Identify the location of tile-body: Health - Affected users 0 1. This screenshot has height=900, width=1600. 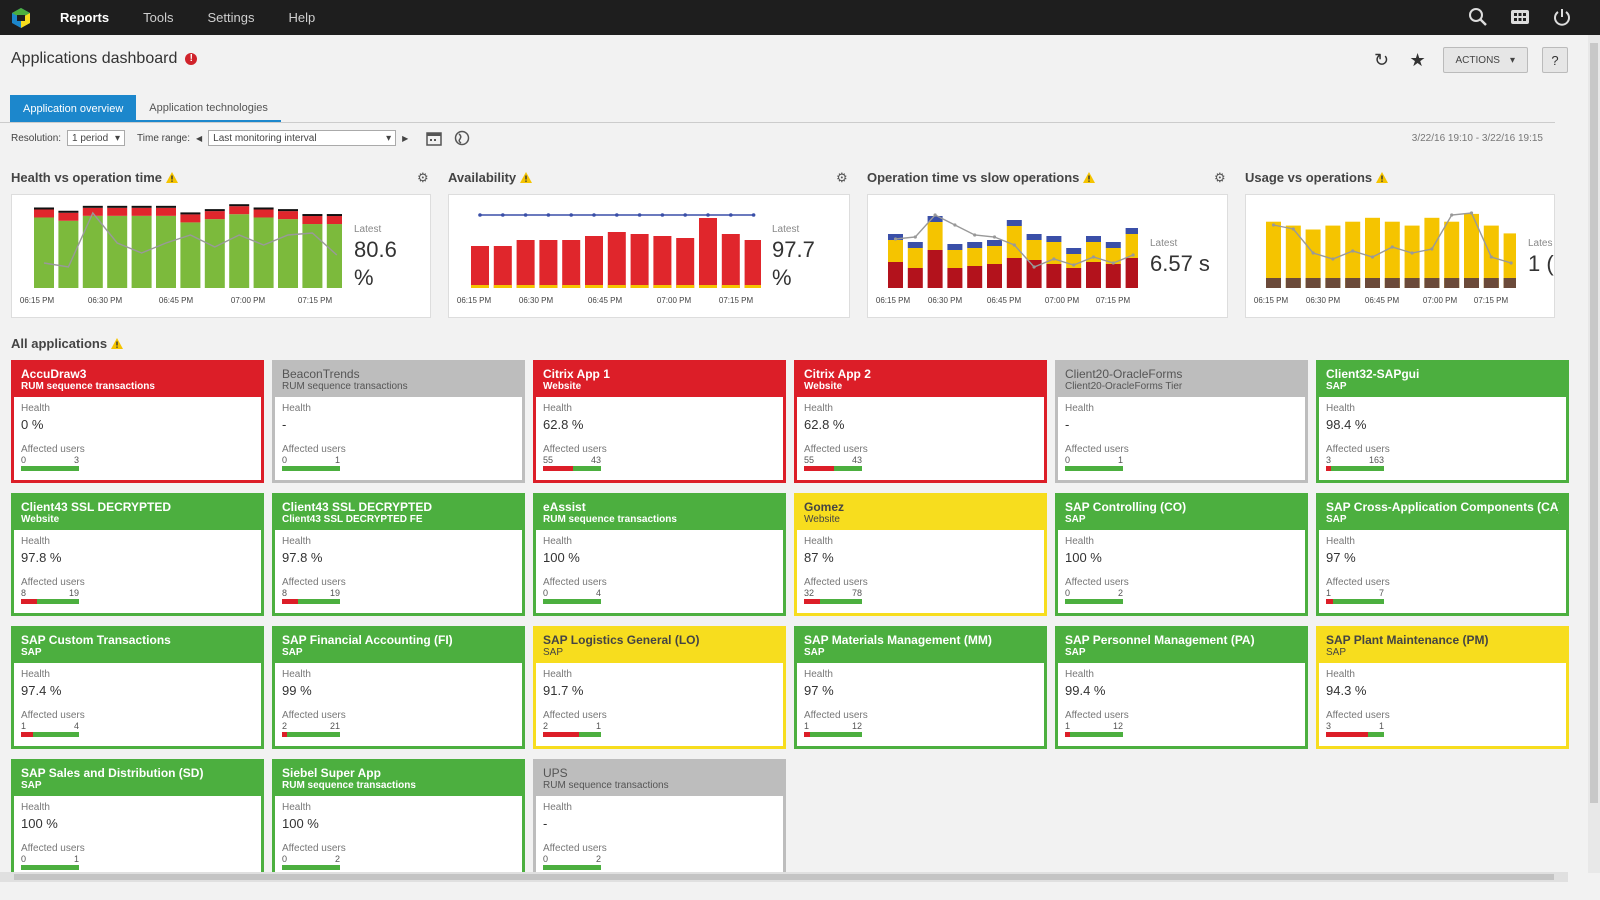
(1181, 437).